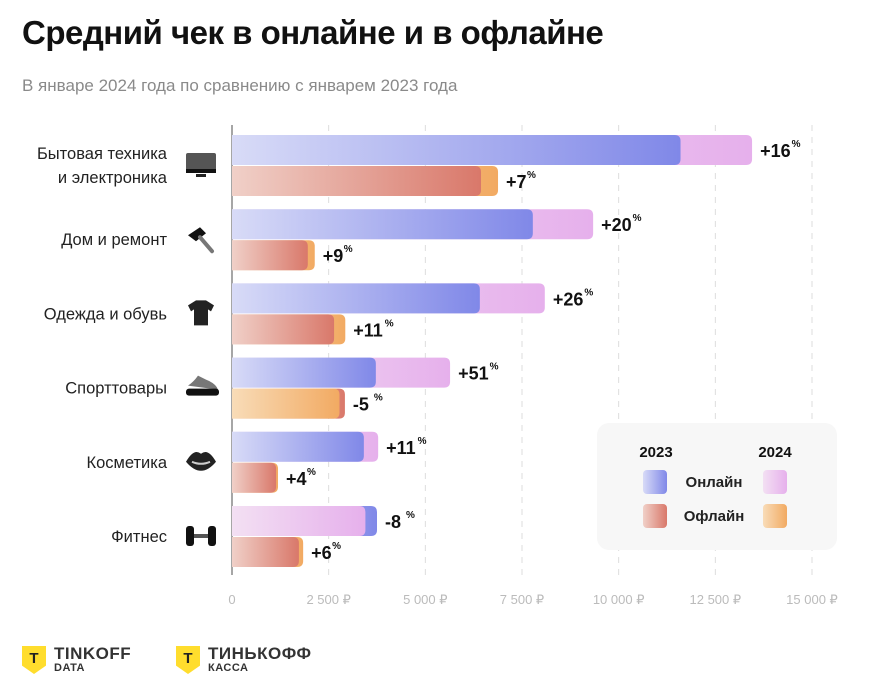  What do you see at coordinates (328, 599) in the screenshot?
I see `x-tick-label: 2 500 ₽` at bounding box center [328, 599].